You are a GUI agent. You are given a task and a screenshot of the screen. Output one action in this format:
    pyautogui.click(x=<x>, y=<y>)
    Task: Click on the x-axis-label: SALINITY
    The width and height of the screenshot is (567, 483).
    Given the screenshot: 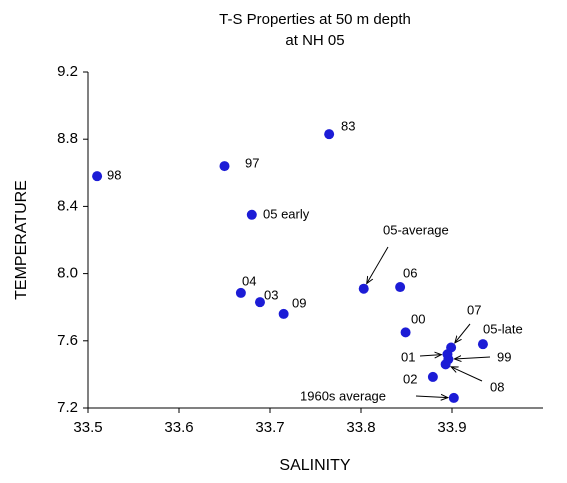 What is the action you would take?
    pyautogui.click(x=314, y=465)
    